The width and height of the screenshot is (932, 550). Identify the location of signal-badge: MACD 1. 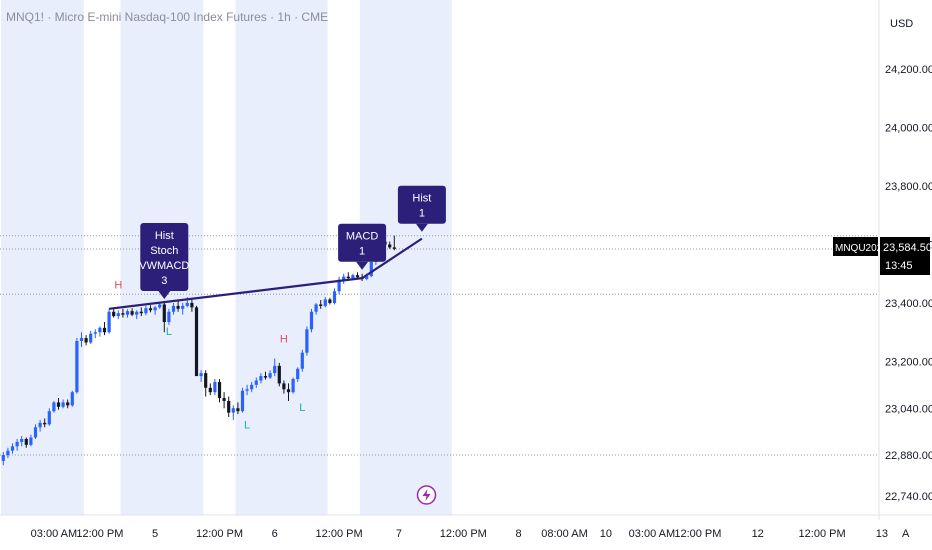
(362, 246).